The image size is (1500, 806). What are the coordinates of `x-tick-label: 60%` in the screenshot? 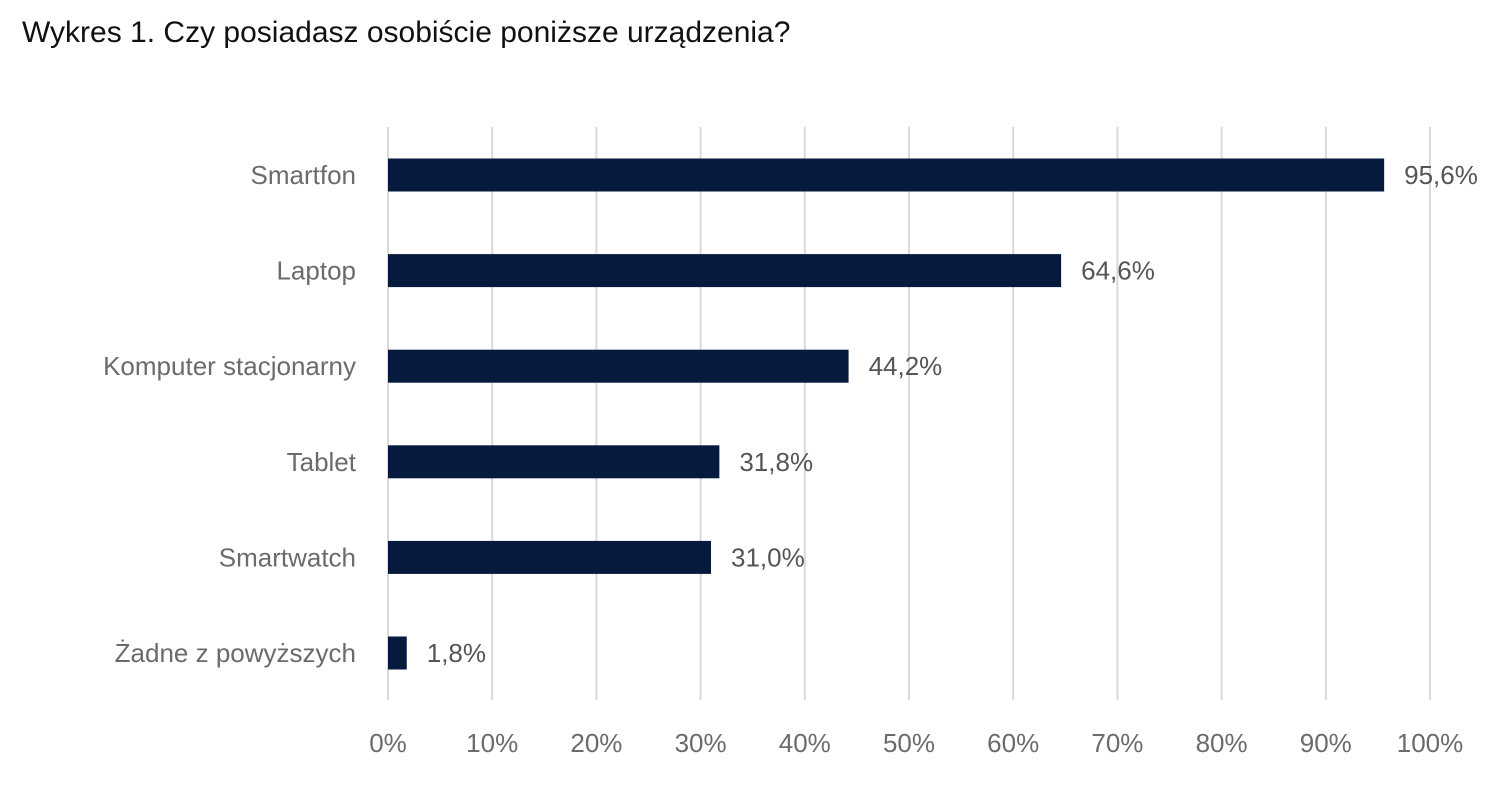 It's located at (1013, 743).